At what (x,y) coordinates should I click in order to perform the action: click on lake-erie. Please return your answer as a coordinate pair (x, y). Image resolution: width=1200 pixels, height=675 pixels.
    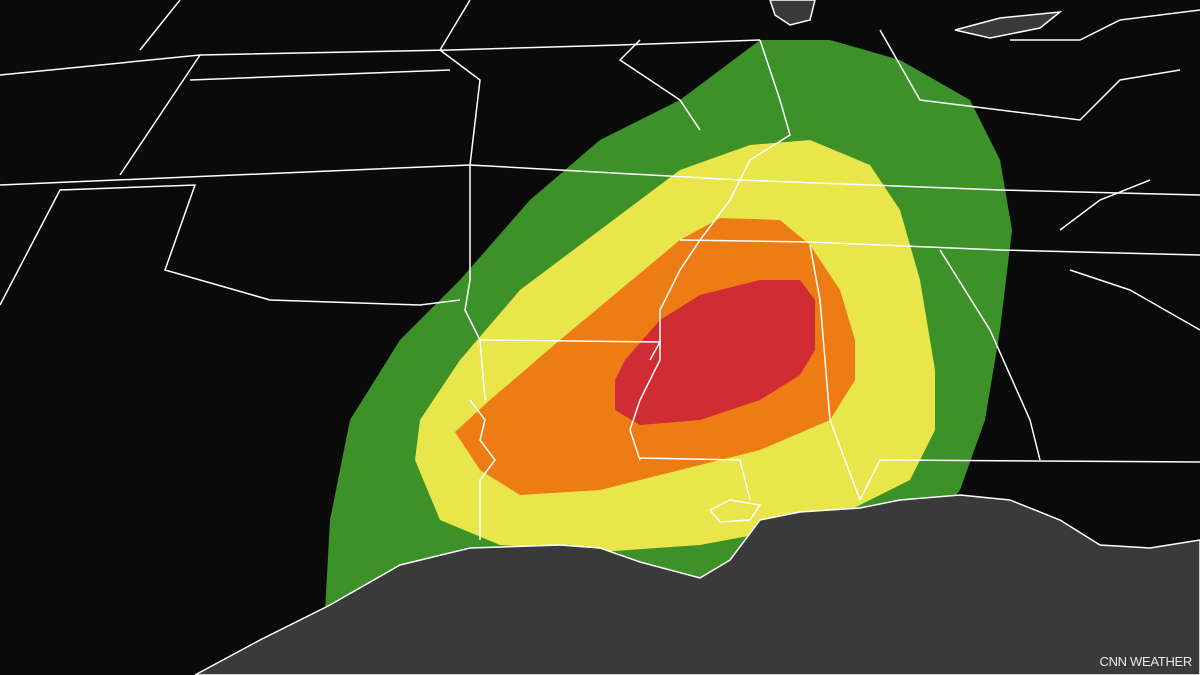
    Looking at the image, I should click on (1008, 25).